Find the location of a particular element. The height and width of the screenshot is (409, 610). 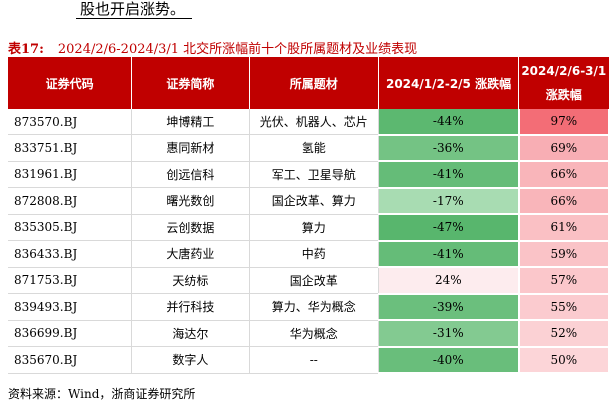

caption-label: 表17: is located at coordinates (26, 49).